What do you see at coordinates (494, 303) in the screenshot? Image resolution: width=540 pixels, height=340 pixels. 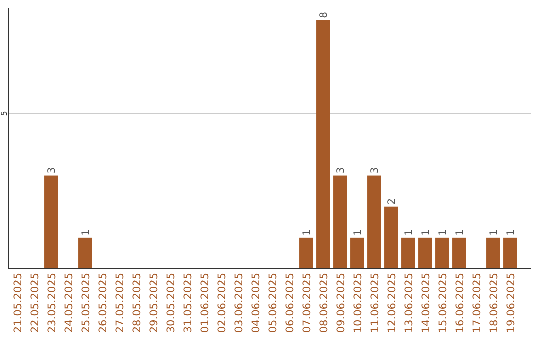 I see `x-tick-label: 18.06.2025` at bounding box center [494, 303].